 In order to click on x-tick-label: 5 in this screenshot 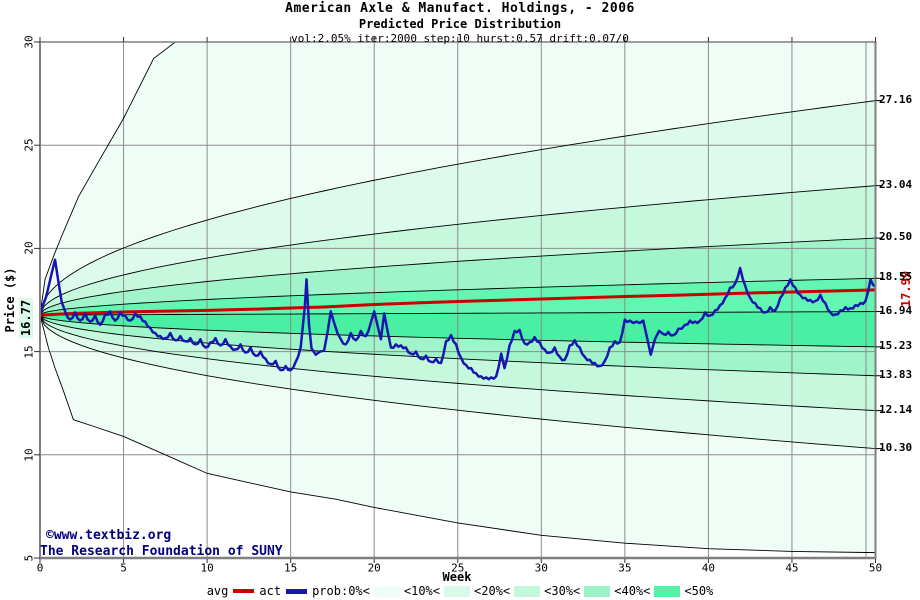, I will do `click(123, 568)`.